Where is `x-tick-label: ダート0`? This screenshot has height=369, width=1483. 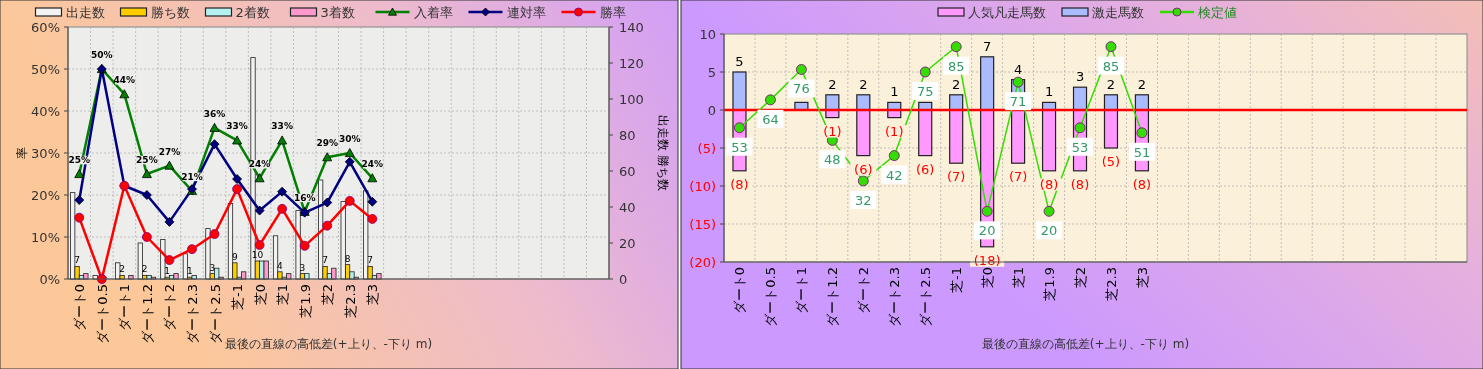 x-tick-label: ダート0 is located at coordinates (80, 308).